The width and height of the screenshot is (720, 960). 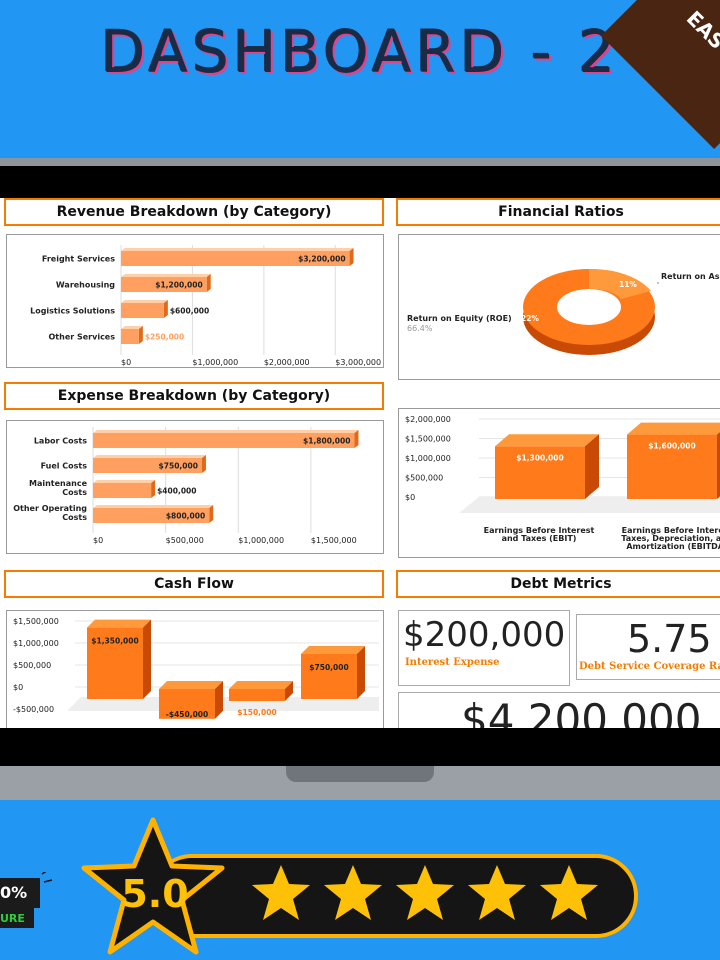 I want to click on dscr-card: 5.75 Debt Service Coverage Rat, so click(x=648, y=647).